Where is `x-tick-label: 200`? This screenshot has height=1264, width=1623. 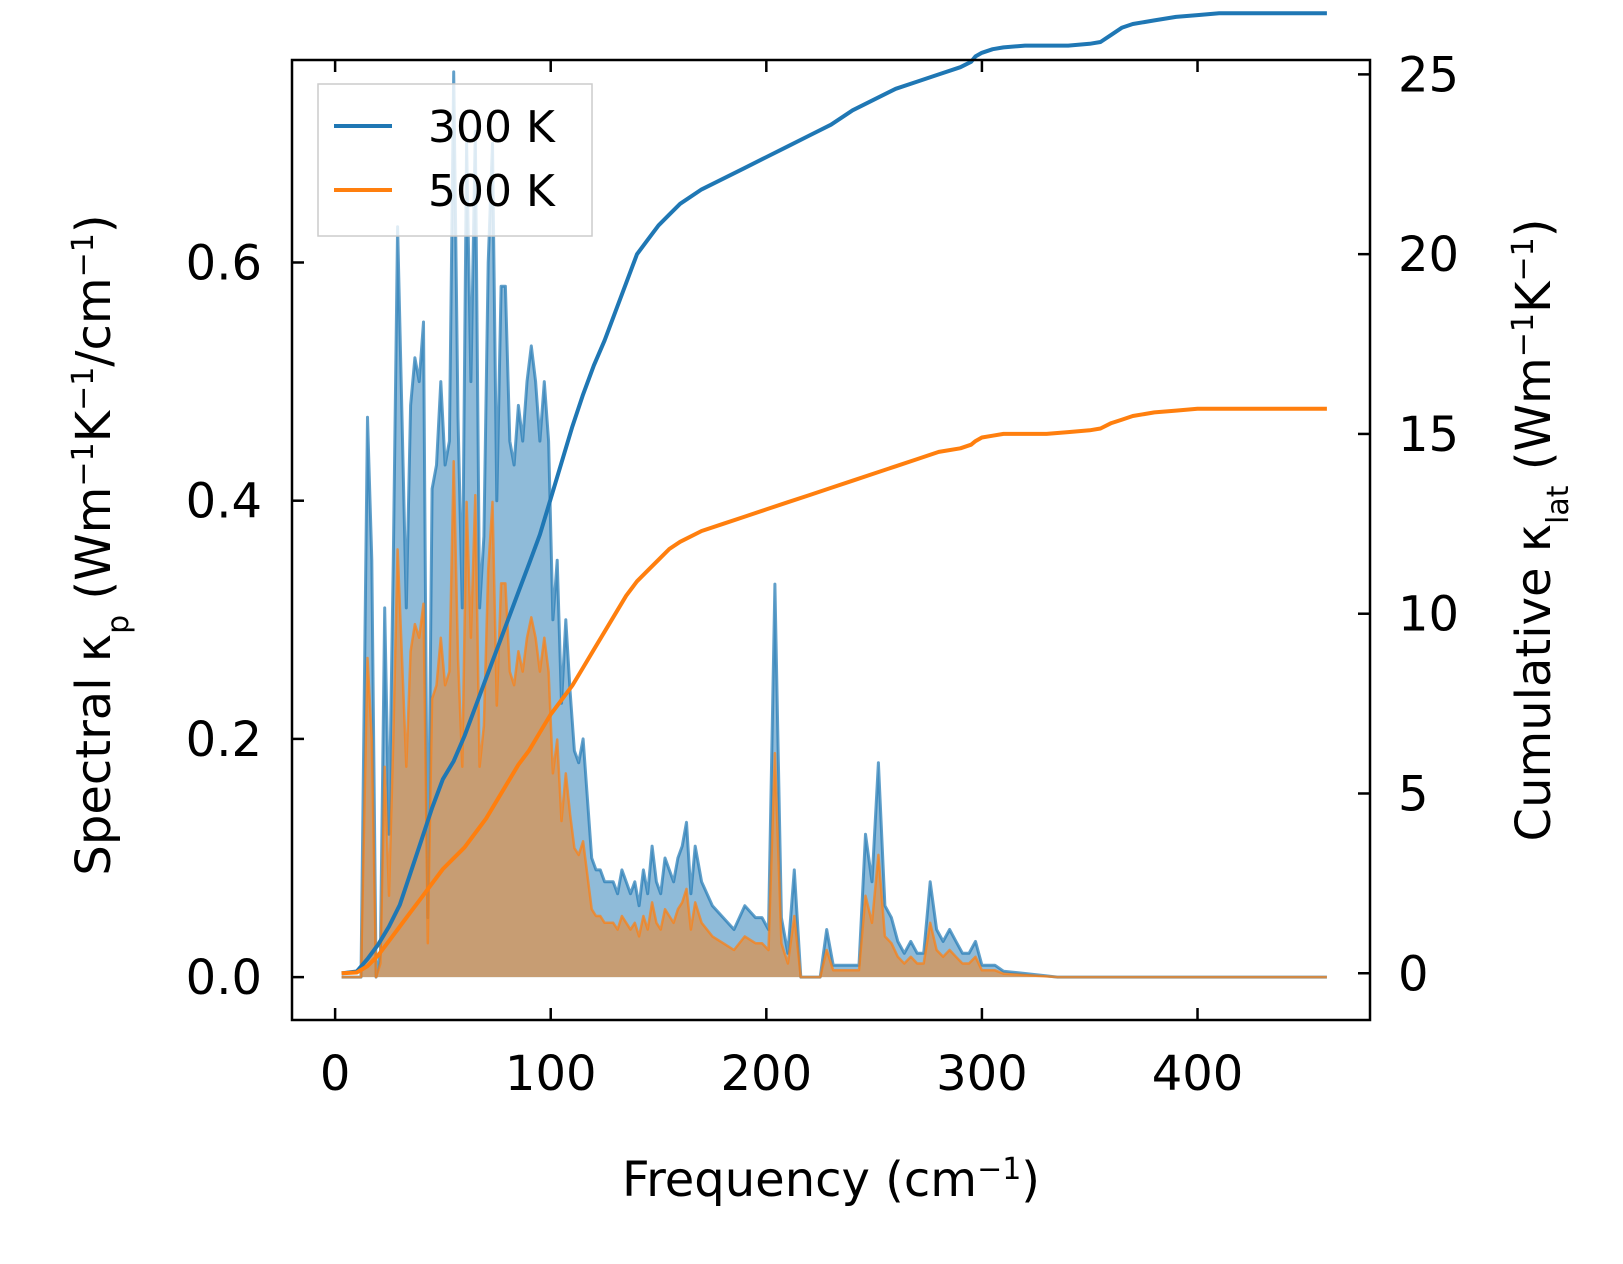
x-tick-label: 200 is located at coordinates (767, 1074).